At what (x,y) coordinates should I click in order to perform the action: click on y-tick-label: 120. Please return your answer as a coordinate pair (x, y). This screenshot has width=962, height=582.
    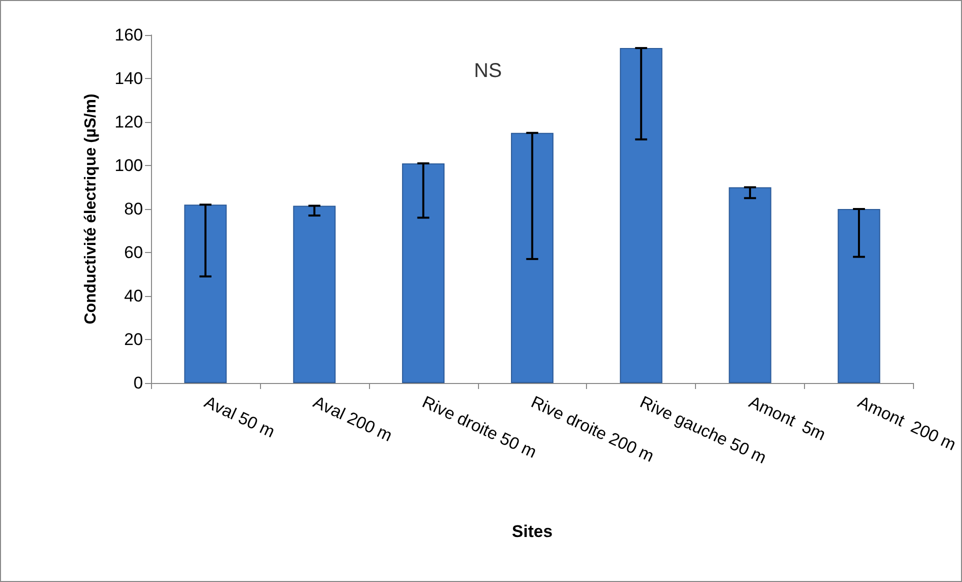
    Looking at the image, I should click on (128, 122).